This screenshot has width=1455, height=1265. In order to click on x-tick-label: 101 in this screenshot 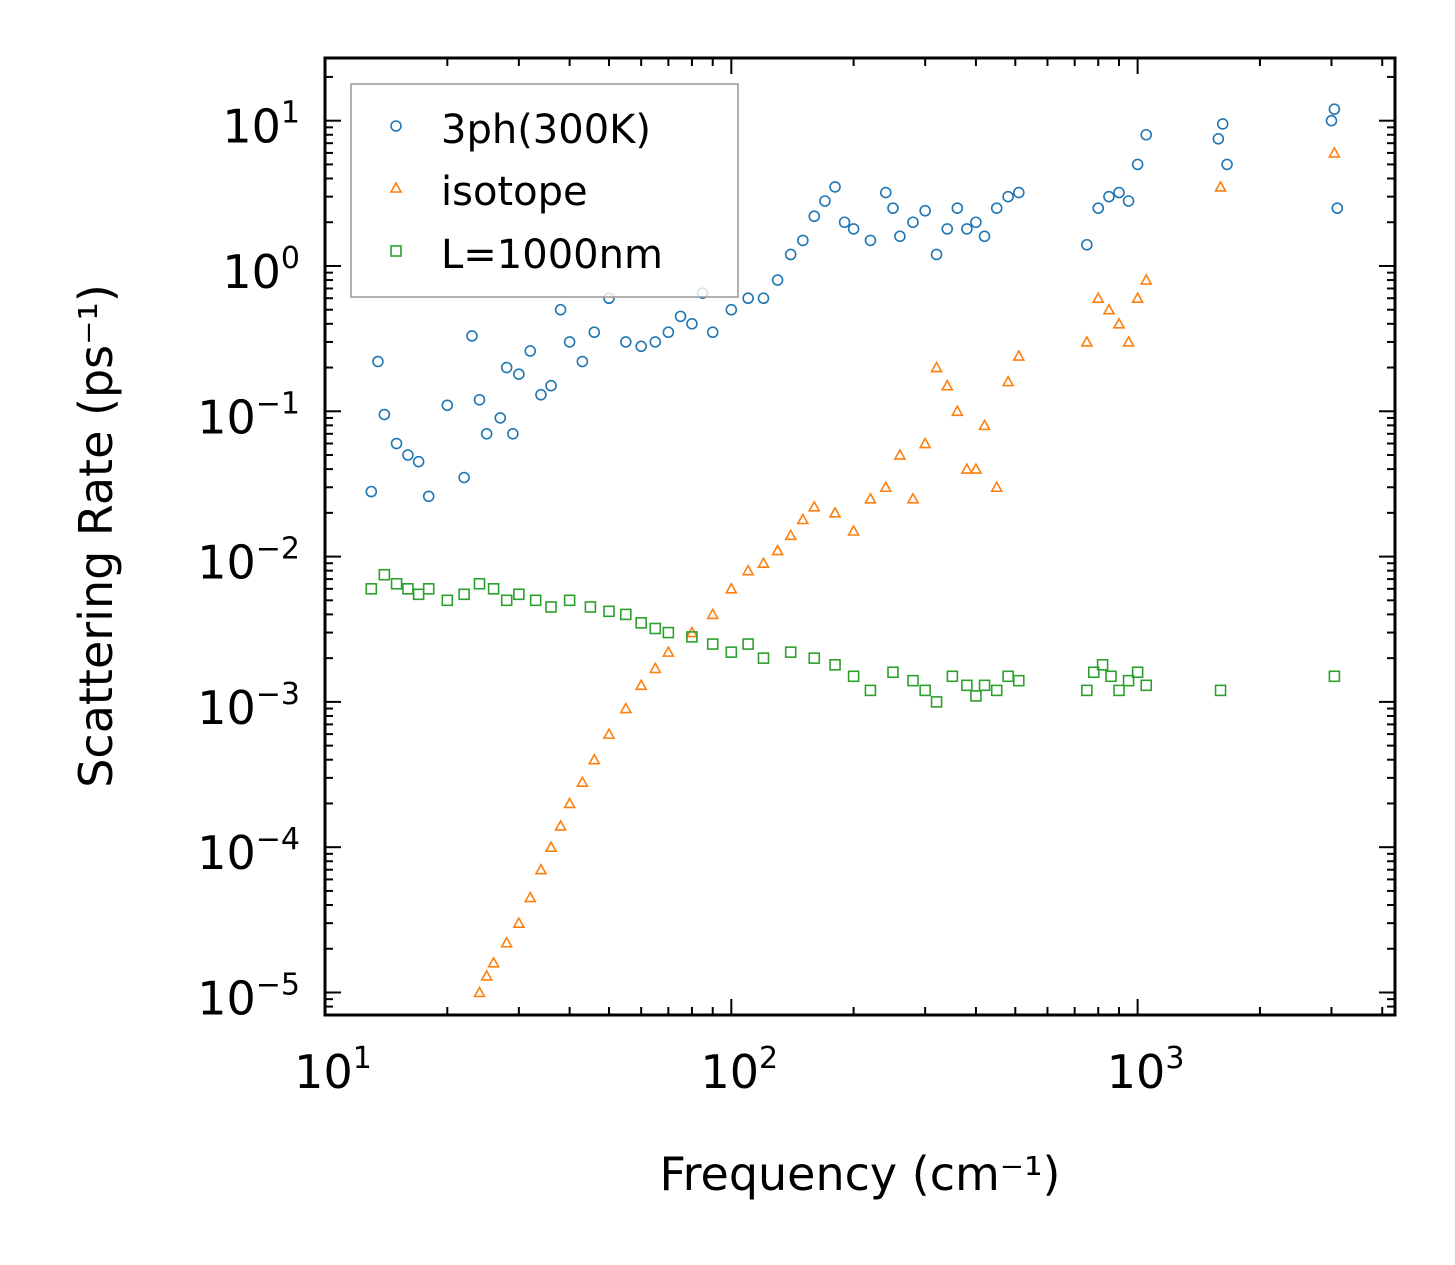, I will do `click(333, 1070)`.